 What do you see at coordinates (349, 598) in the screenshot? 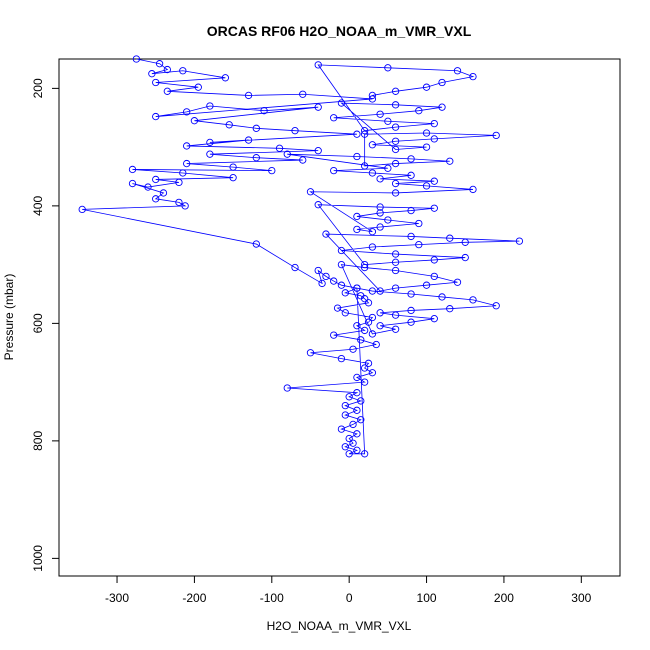
I see `x-tick-label: 0` at bounding box center [349, 598].